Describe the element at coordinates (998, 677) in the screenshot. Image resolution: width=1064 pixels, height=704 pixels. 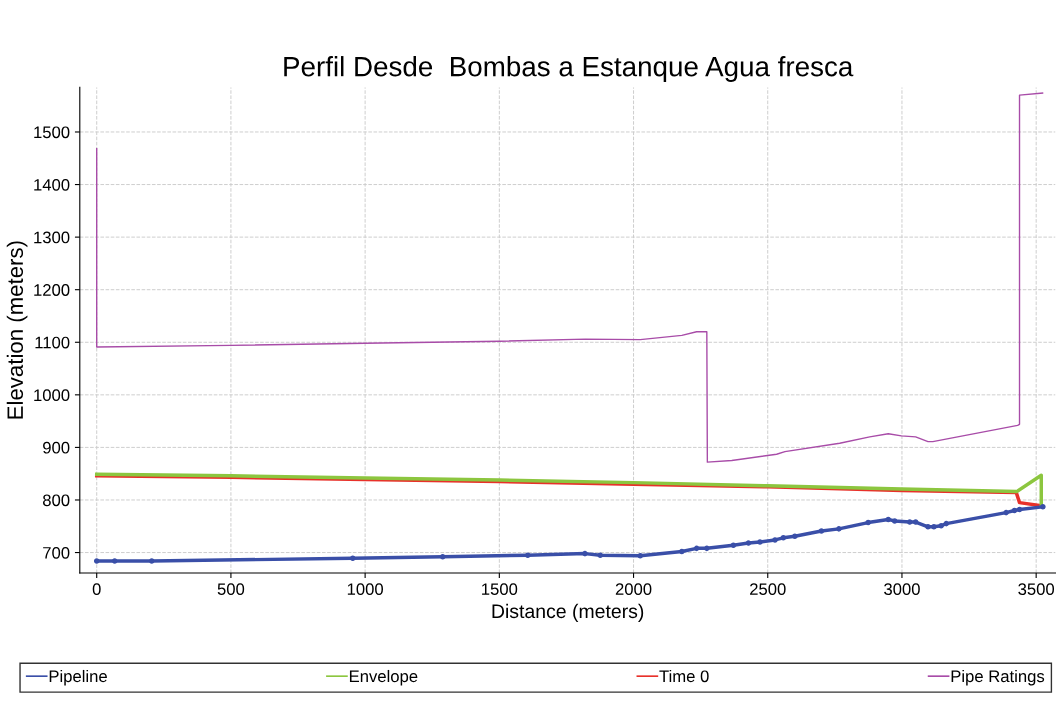
I see `legend-label: Pipe Ratings` at that location.